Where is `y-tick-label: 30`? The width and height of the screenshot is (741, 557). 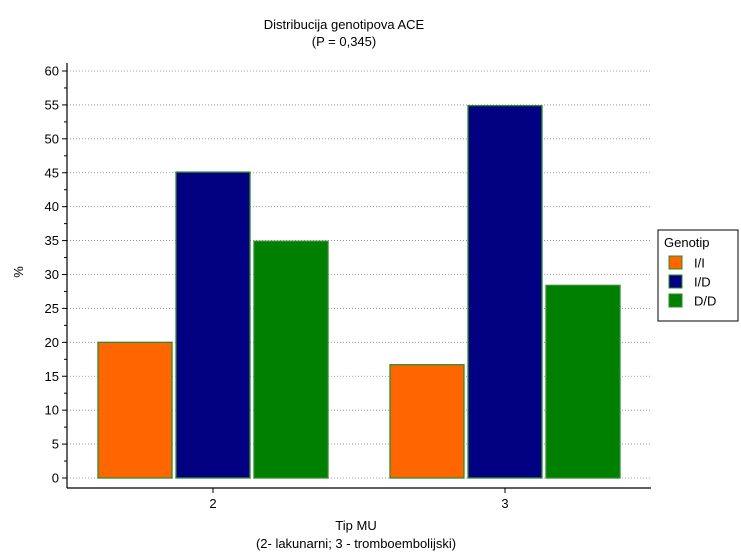 y-tick-label: 30 is located at coordinates (52, 274).